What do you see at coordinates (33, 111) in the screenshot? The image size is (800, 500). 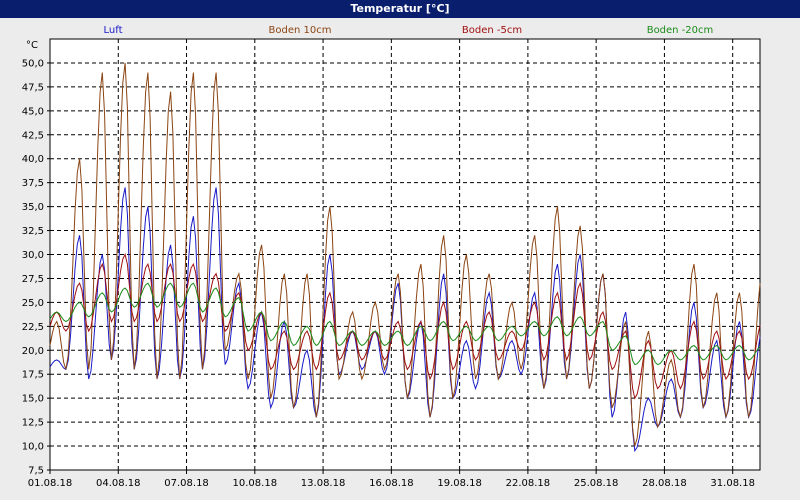 I see `y-tick-label: 45,0` at bounding box center [33, 111].